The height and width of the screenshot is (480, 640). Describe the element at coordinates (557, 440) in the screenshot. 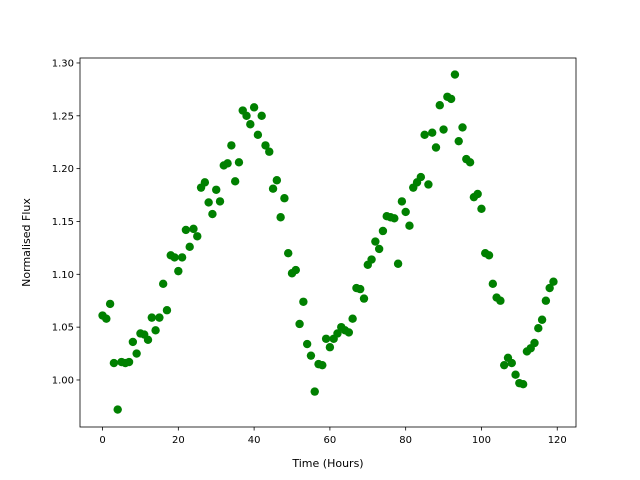

I see `x-tick-label: 120` at that location.